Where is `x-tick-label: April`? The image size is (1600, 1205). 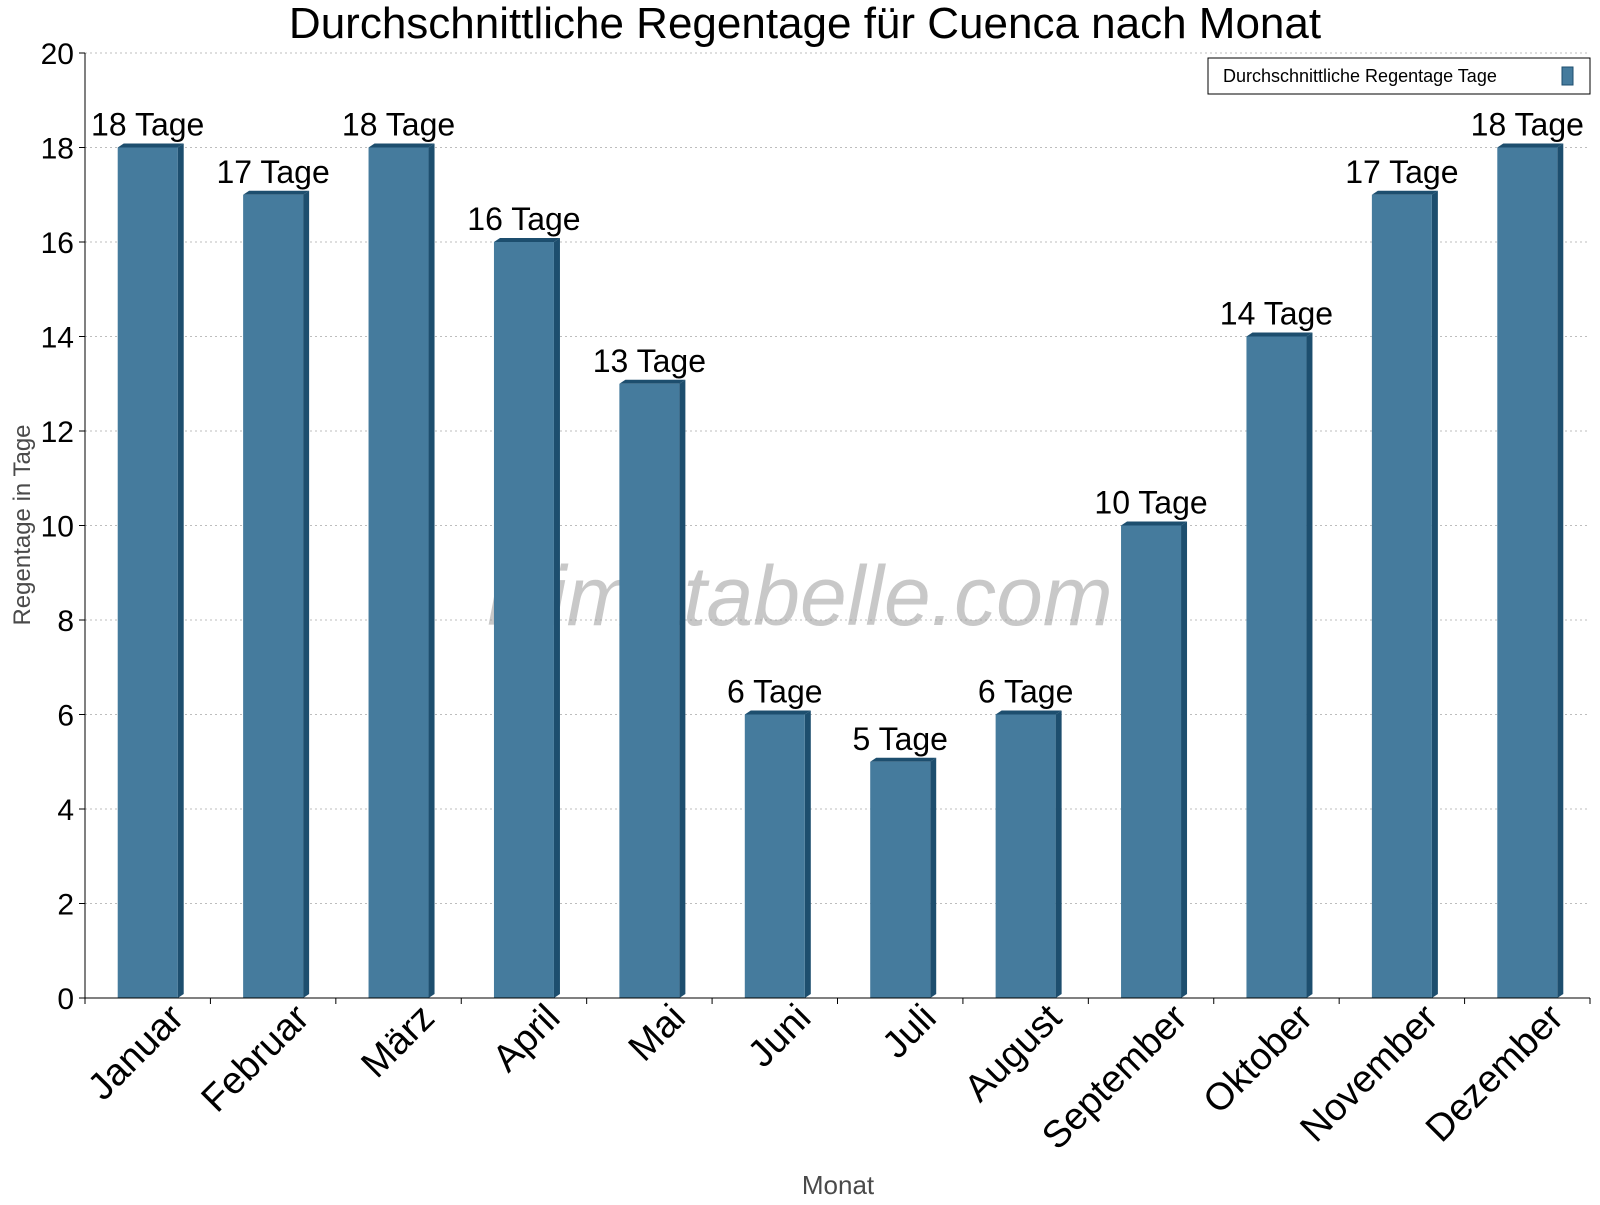
x-tick-label: April is located at coordinates (526, 1038).